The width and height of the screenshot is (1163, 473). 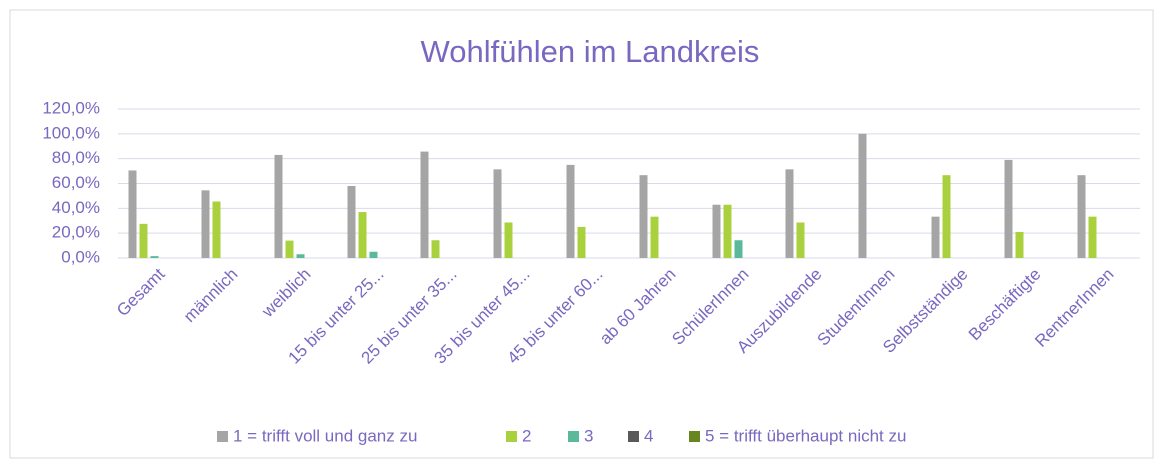 I want to click on legend-label: 3, so click(x=588, y=435).